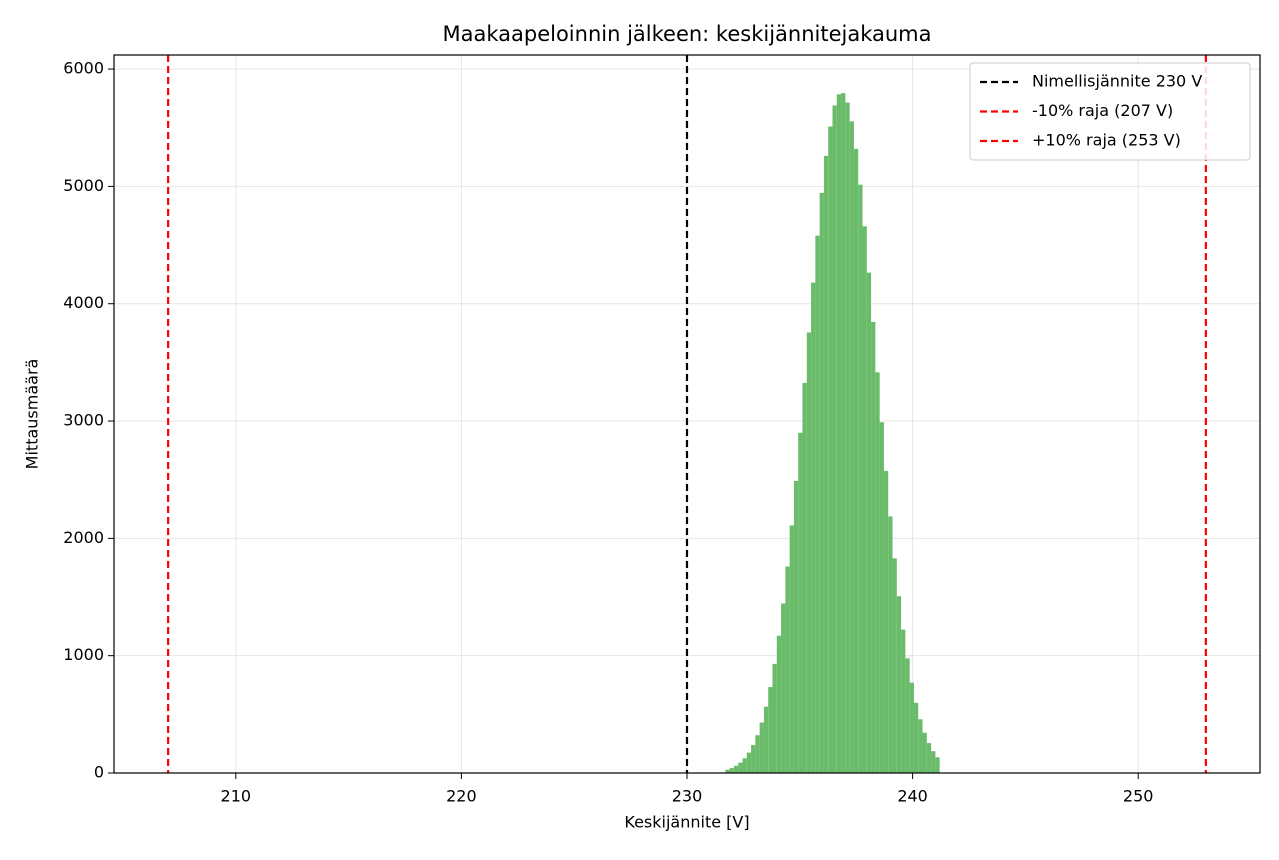  I want to click on legend-label: +10% raja (253 V), so click(1106, 140).